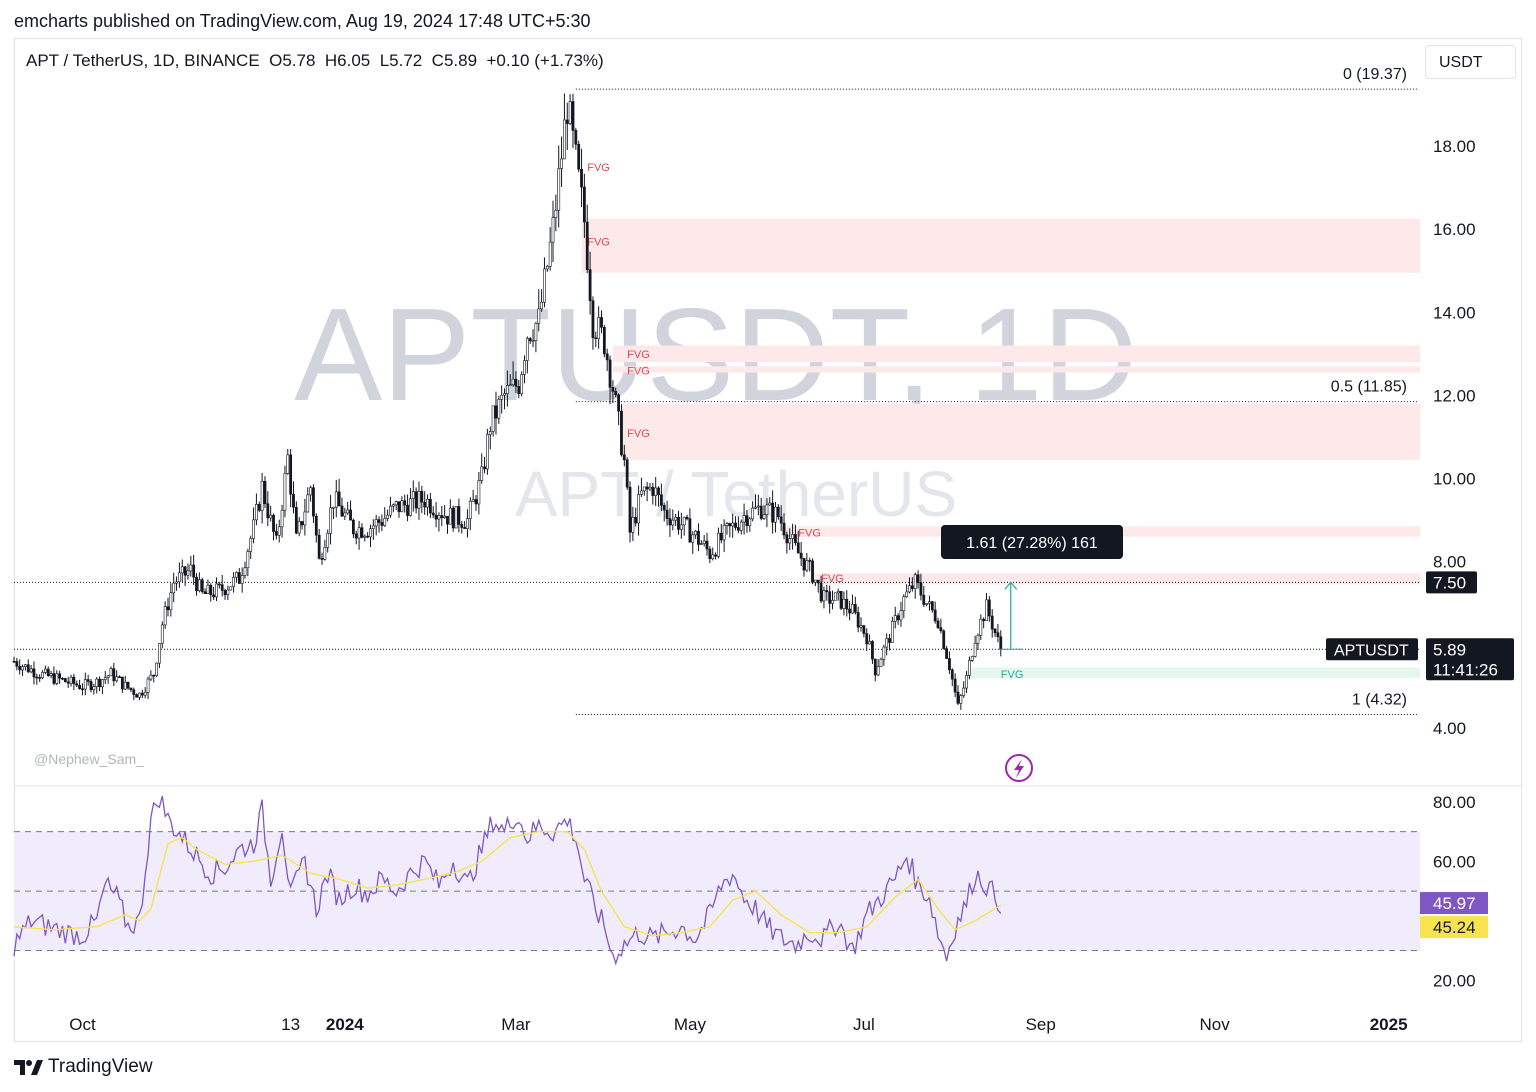  What do you see at coordinates (738, 1024) in the screenshot?
I see `time-axis: Oct 13 2024 Mar May Jul Sep Nov 2025` at bounding box center [738, 1024].